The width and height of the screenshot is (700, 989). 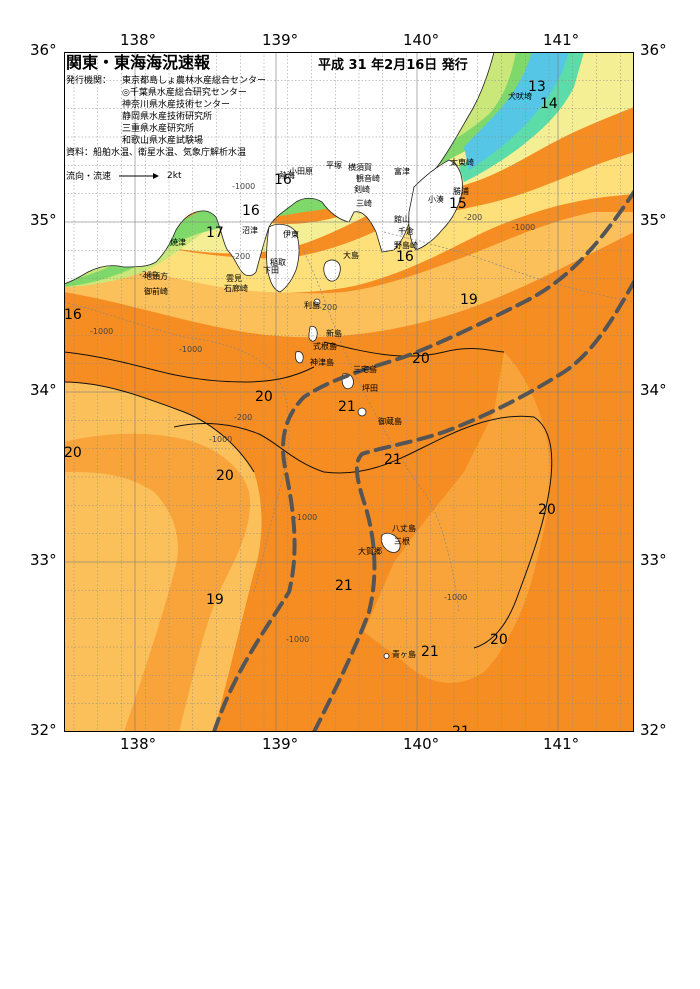 What do you see at coordinates (561, 40) in the screenshot?
I see `lon-tick-top-141: 141°` at bounding box center [561, 40].